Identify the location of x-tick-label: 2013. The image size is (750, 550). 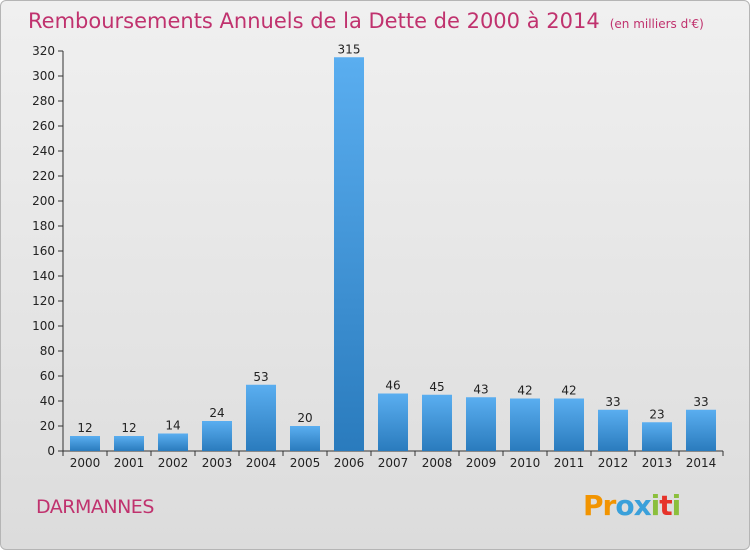
(657, 463).